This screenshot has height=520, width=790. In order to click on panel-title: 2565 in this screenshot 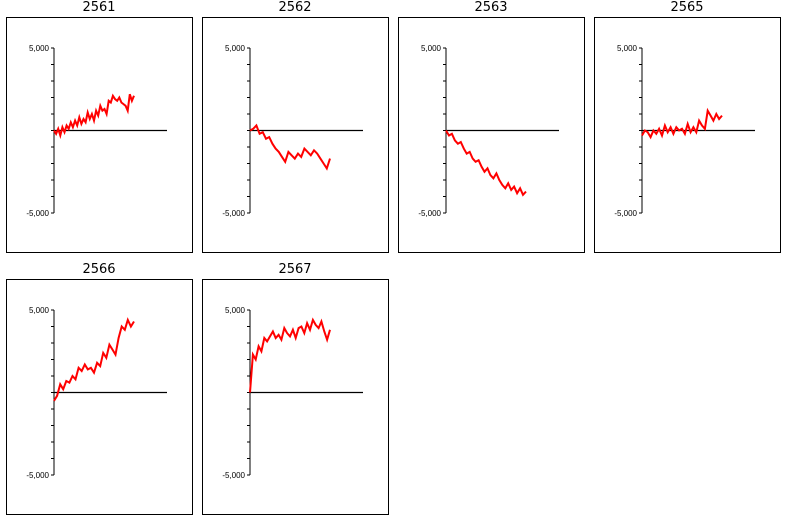, I will do `click(687, 7)`.